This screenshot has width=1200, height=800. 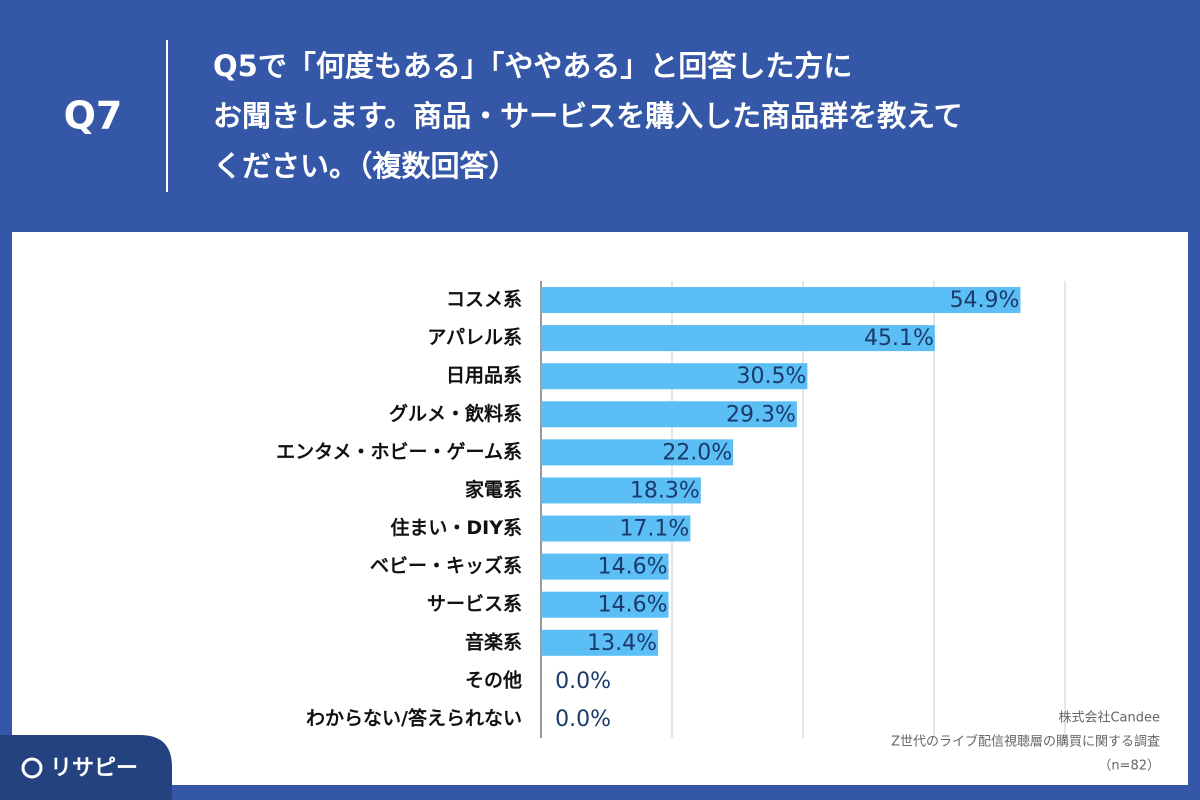 I want to click on value-label: 18.3%, so click(x=665, y=490).